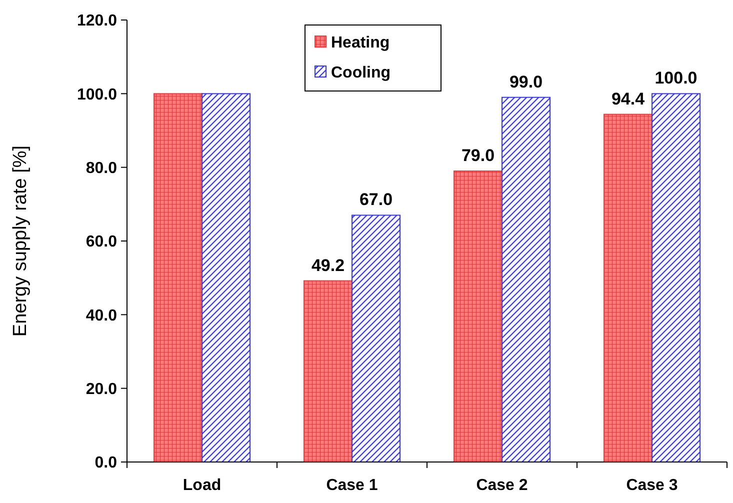 This screenshot has width=733, height=503. What do you see at coordinates (352, 485) in the screenshot?
I see `x-tick-label: Case 1` at bounding box center [352, 485].